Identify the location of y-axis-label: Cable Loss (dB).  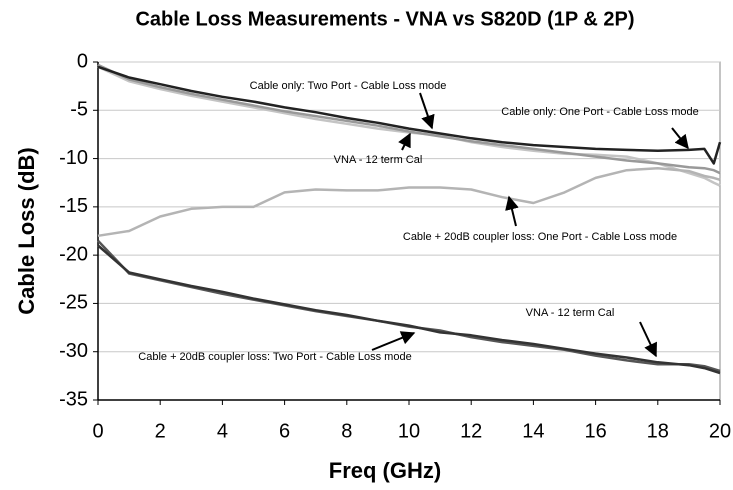
(26, 230).